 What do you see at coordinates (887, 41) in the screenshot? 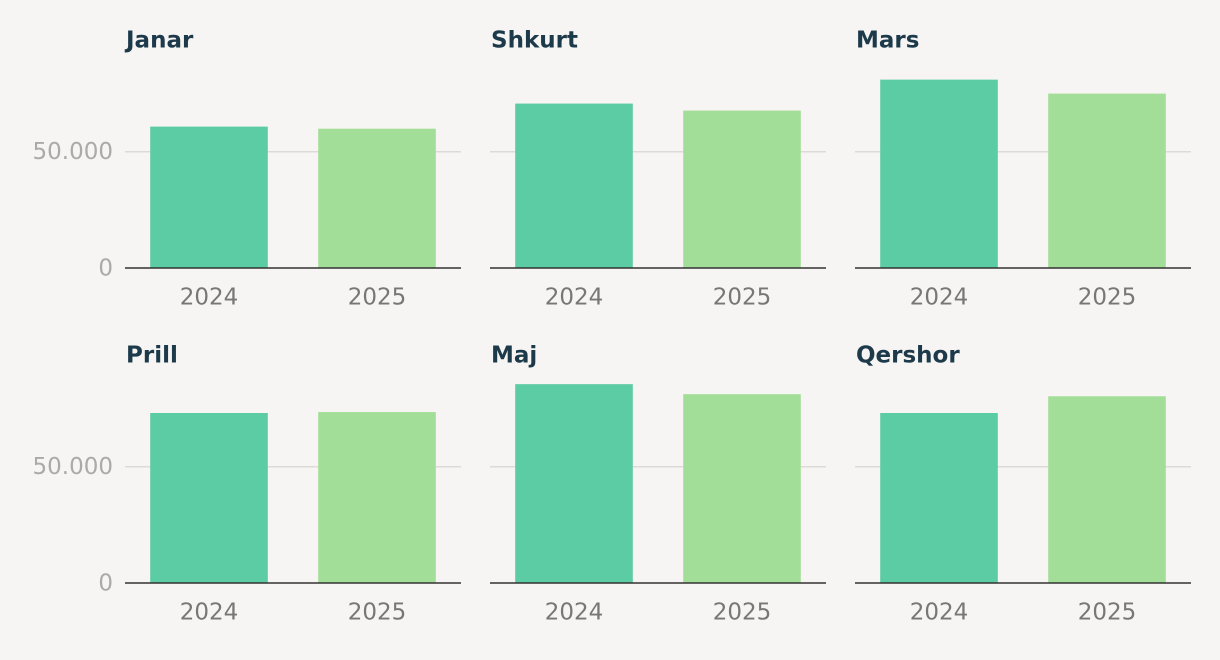
I see `chart-title: Mars` at bounding box center [887, 41].